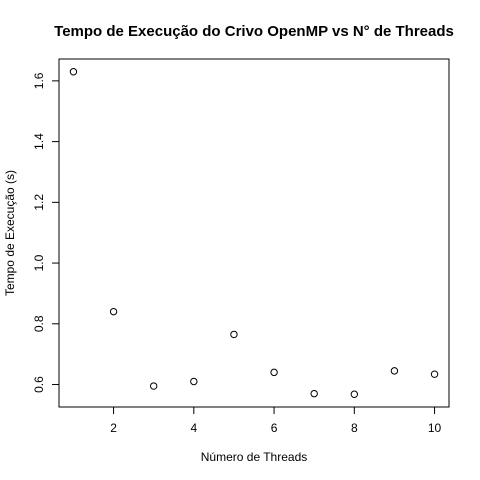 Image resolution: width=480 pixels, height=480 pixels. What do you see at coordinates (46, 232) in the screenshot?
I see `y-axis: 0.6 0.8 1.0 1.2 1.4 1.6` at bounding box center [46, 232].